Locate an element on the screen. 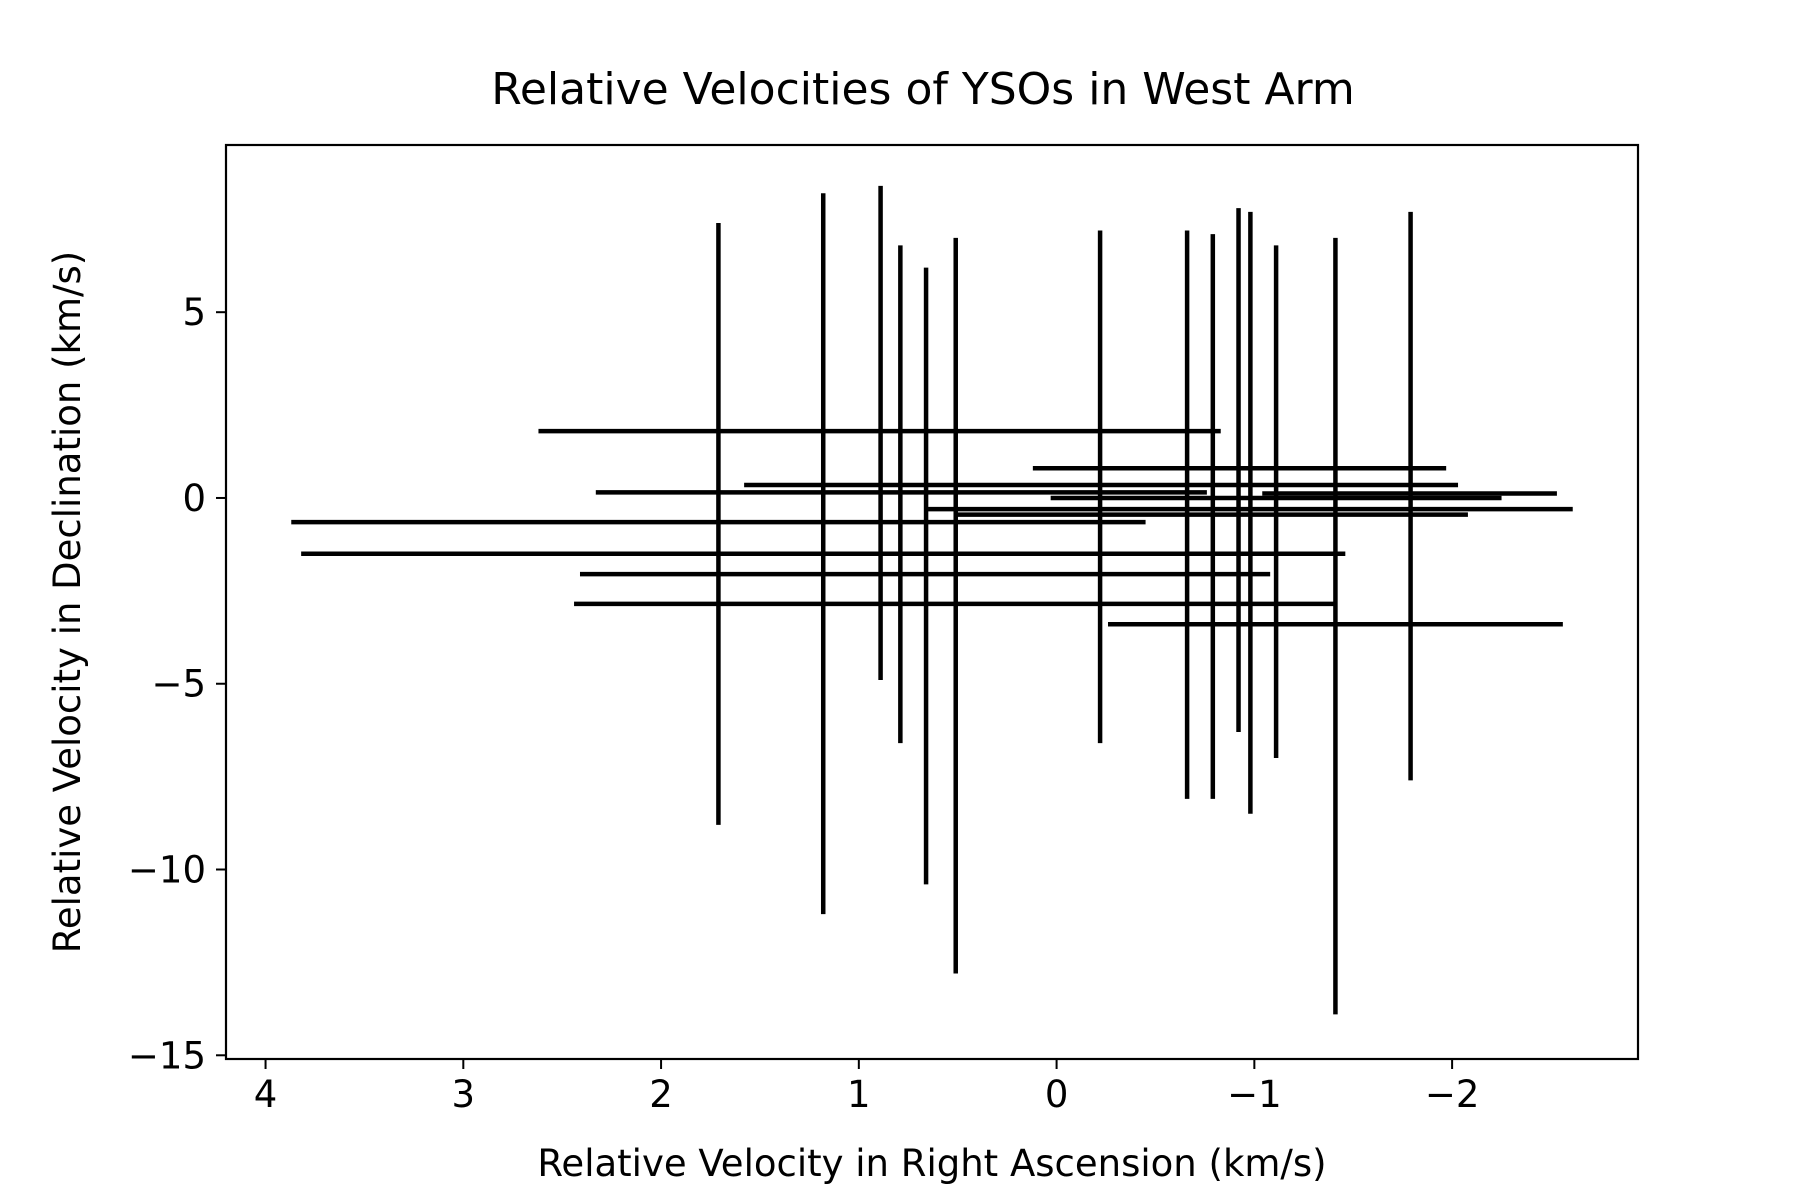 The image size is (1800, 1200). y-tick-label: −10 is located at coordinates (167, 870).